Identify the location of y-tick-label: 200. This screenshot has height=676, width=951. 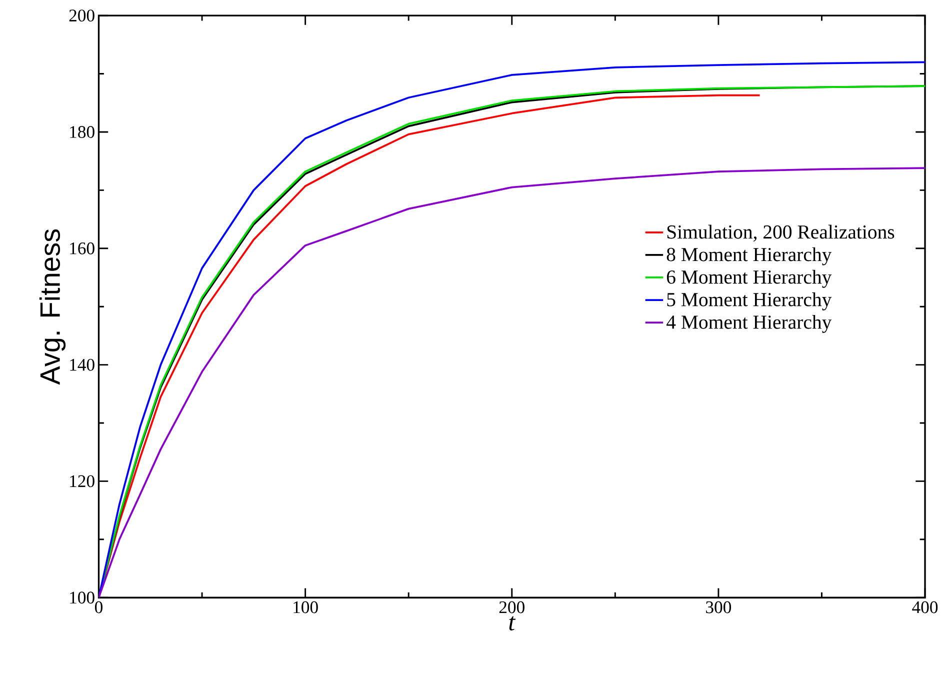
(81, 16).